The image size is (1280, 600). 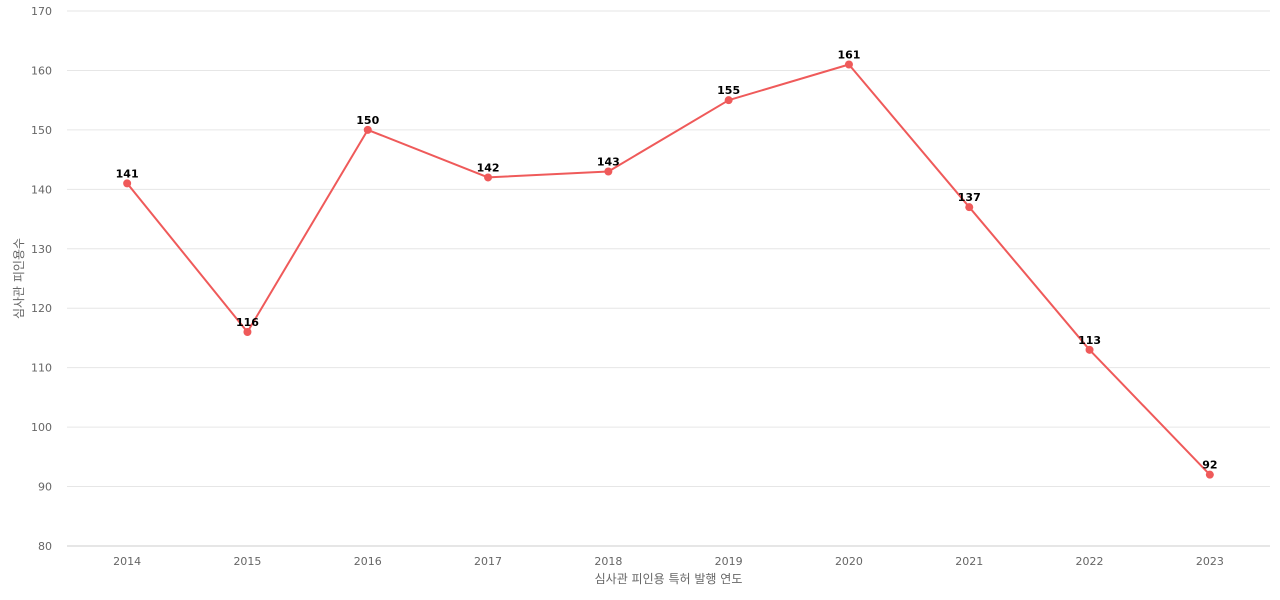 I want to click on y-tick-label: 140, so click(x=41, y=189).